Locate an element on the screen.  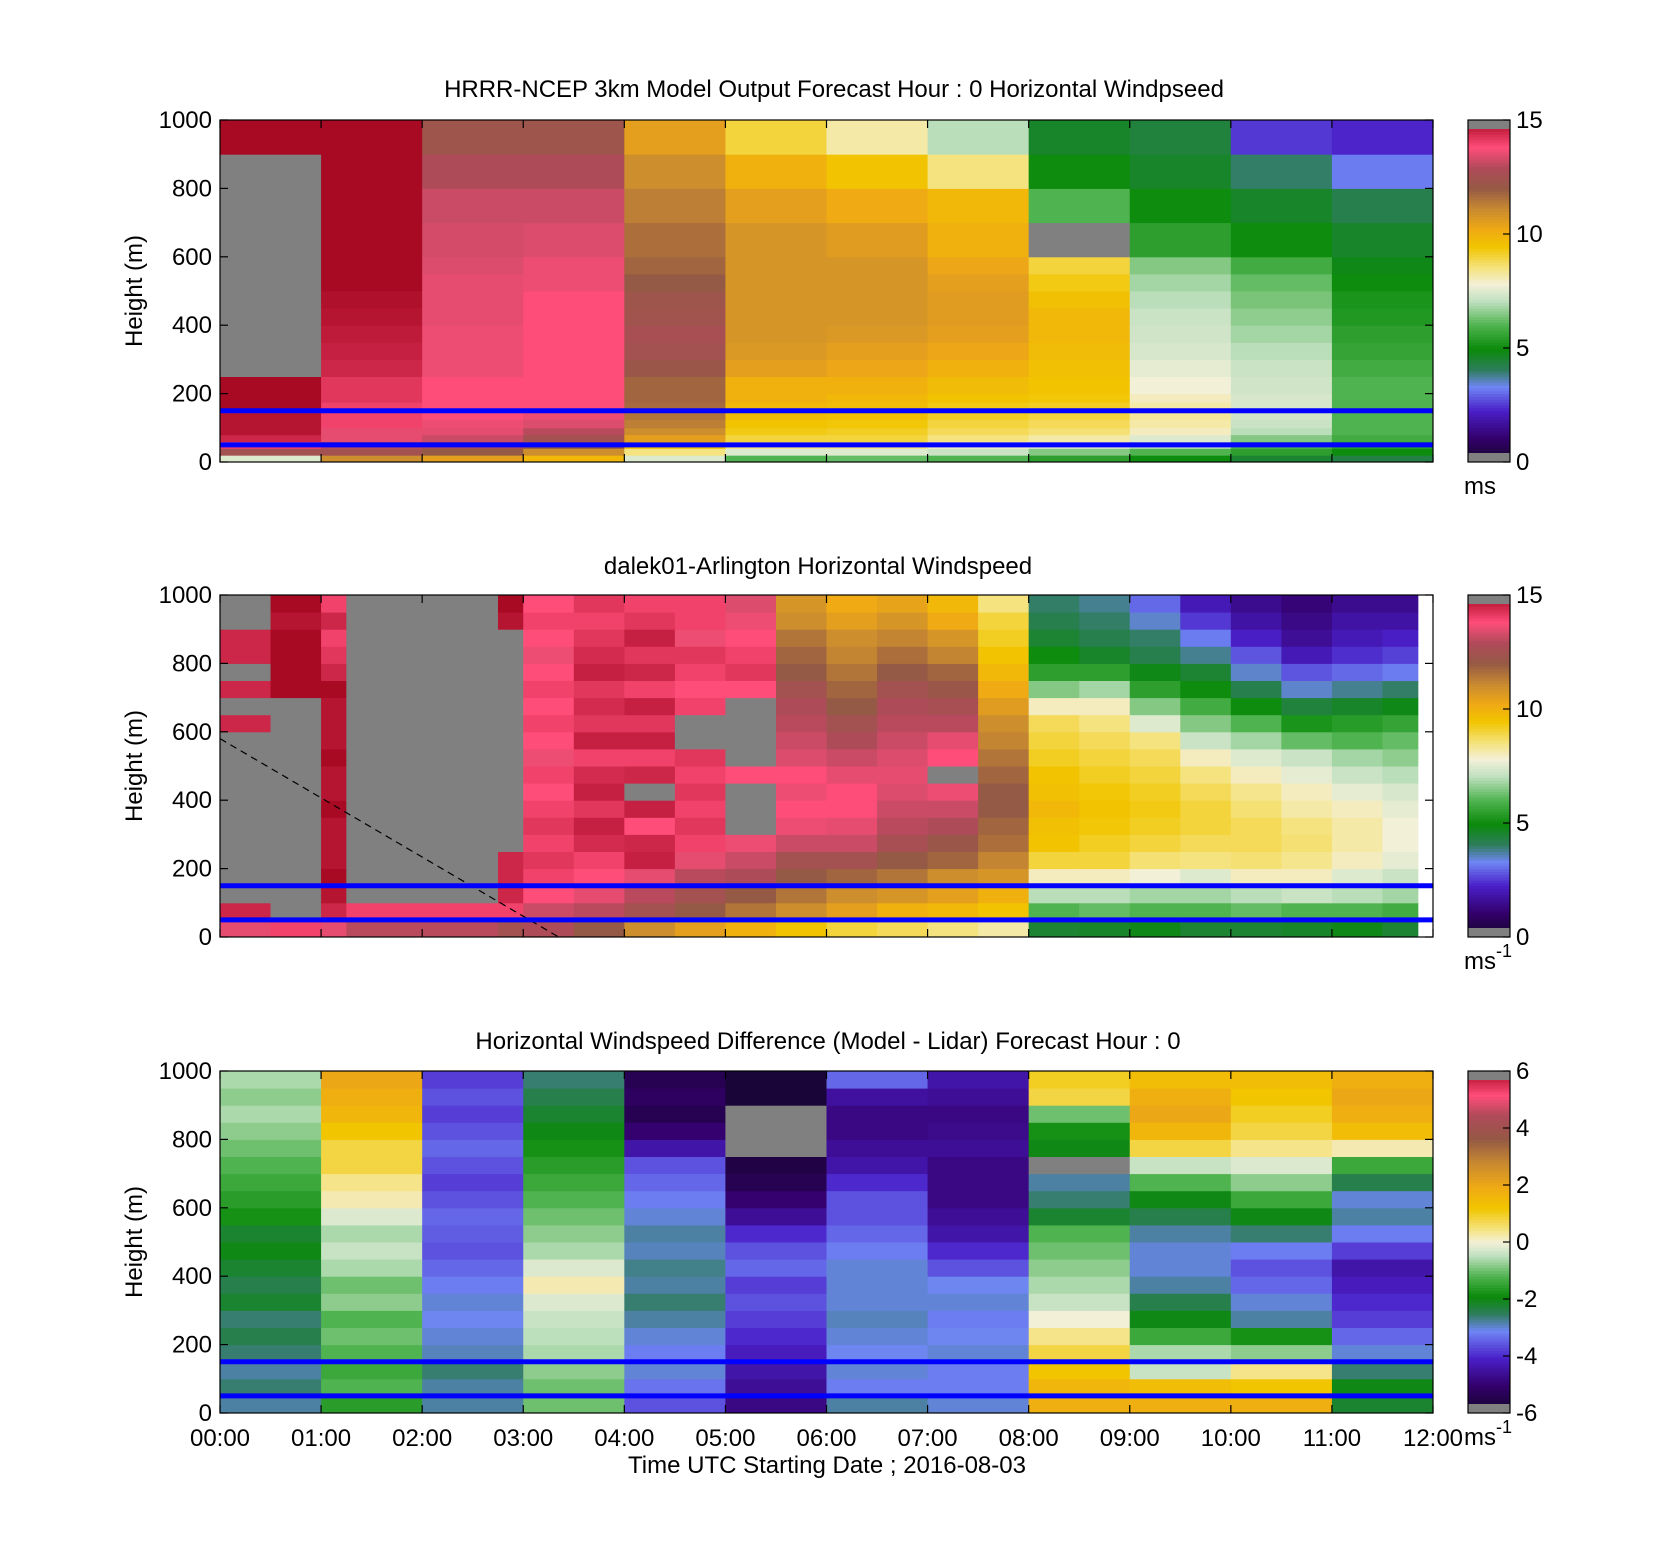
colorbar-missing-cap is located at coordinates (1489, 599).